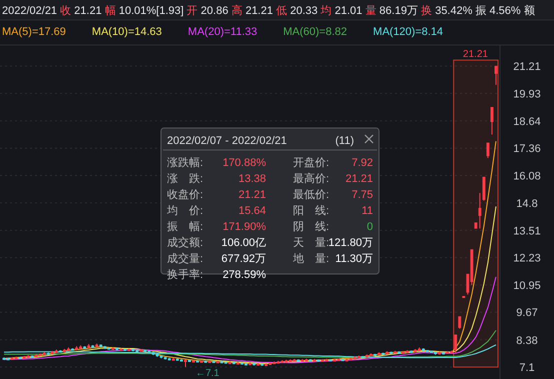  I want to click on annotation: 0, so click(369, 227).